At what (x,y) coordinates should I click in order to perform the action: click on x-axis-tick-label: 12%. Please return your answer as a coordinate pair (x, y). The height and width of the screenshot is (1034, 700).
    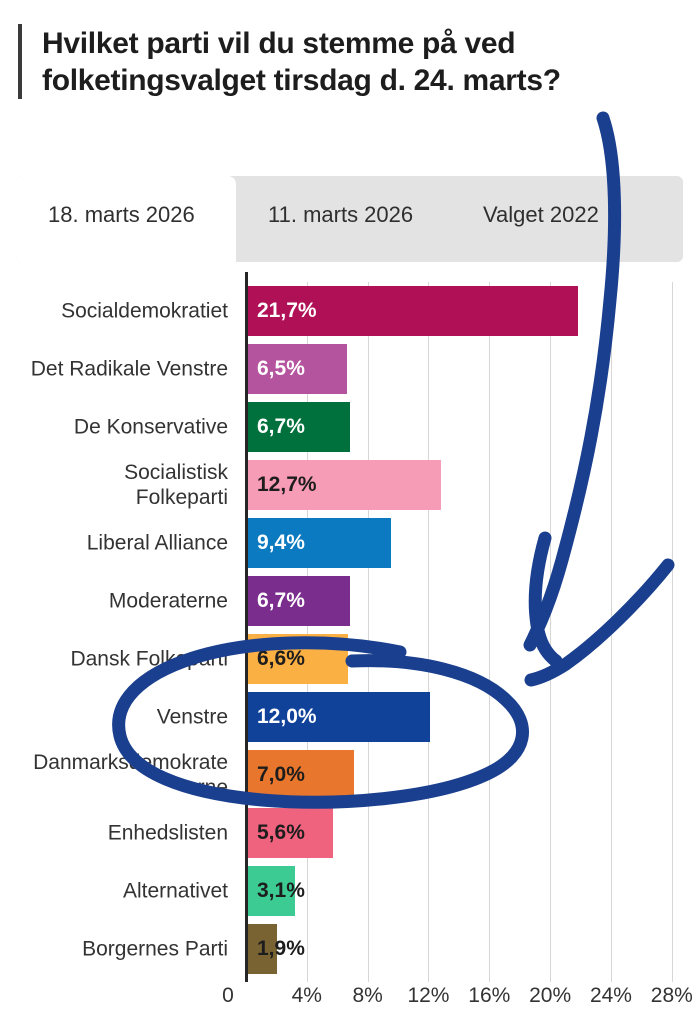
    Looking at the image, I should click on (428, 995).